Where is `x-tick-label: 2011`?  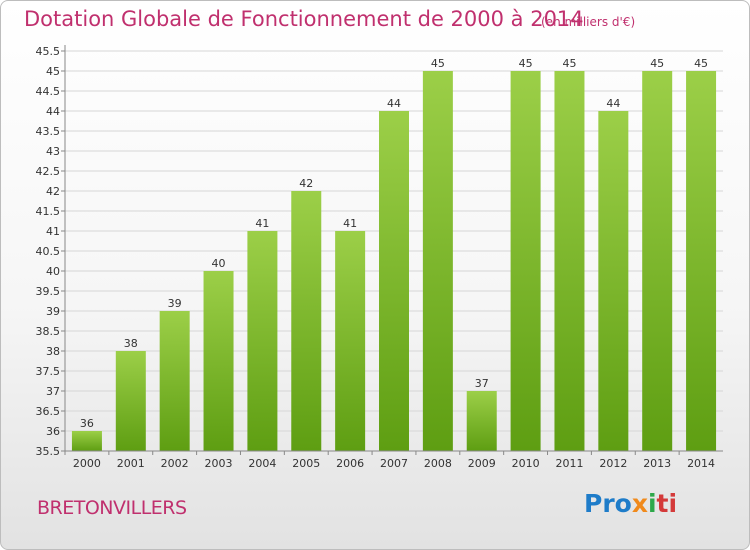 x-tick-label: 2011 is located at coordinates (569, 463).